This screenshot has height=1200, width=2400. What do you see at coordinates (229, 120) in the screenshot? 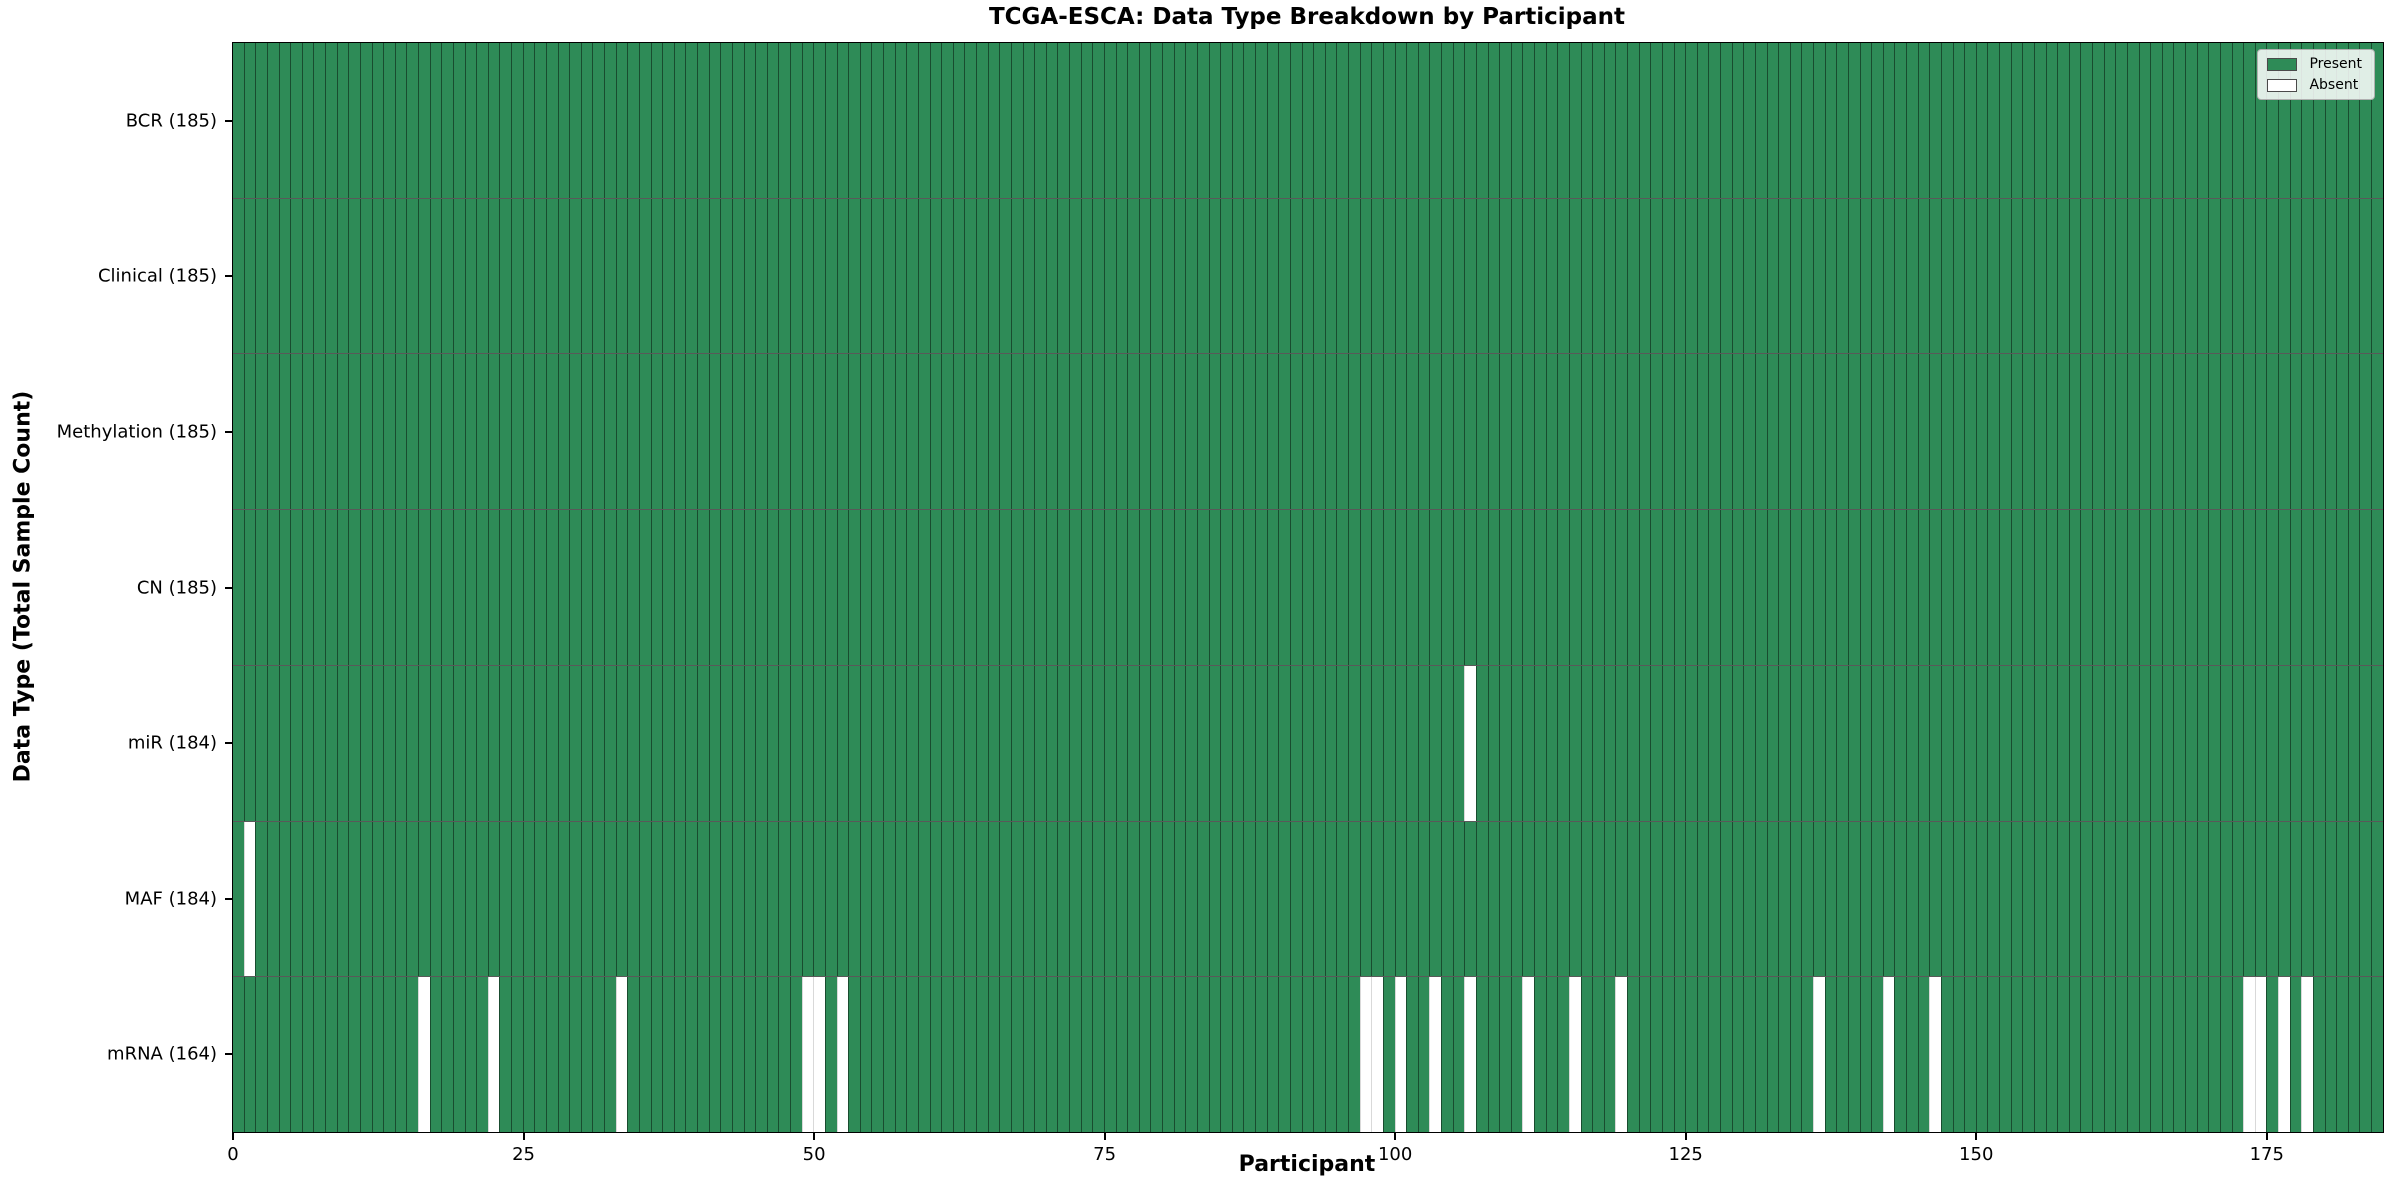
I see `y-tick-mark` at bounding box center [229, 120].